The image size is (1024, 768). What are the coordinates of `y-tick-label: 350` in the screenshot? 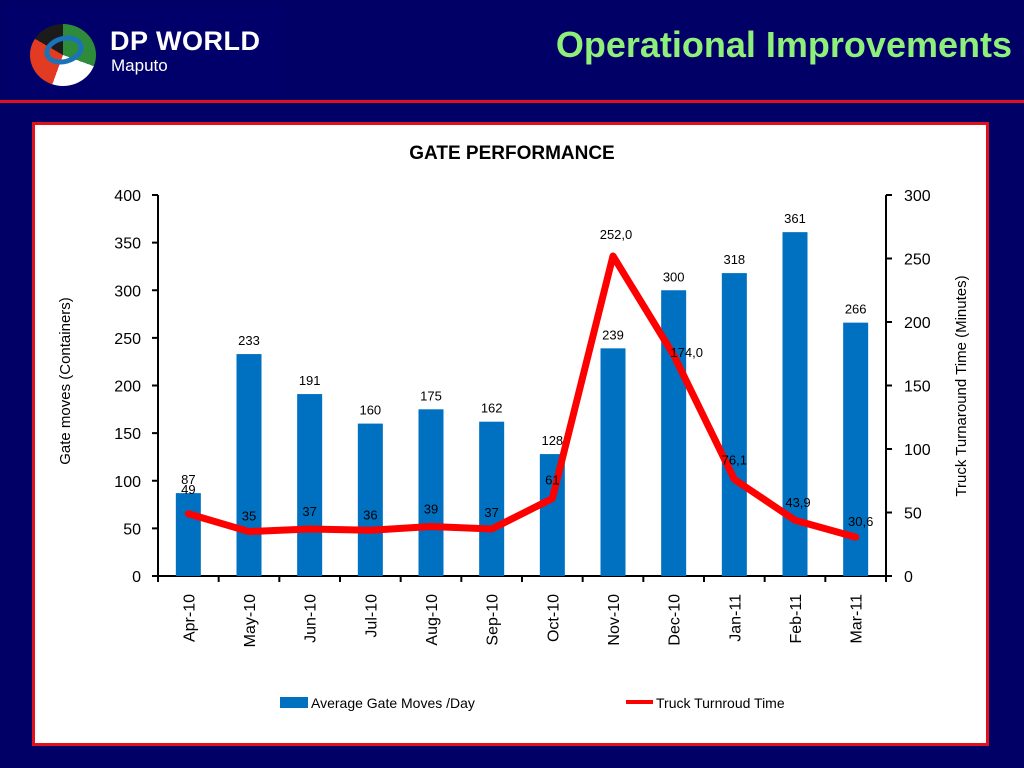 It's located at (127, 244).